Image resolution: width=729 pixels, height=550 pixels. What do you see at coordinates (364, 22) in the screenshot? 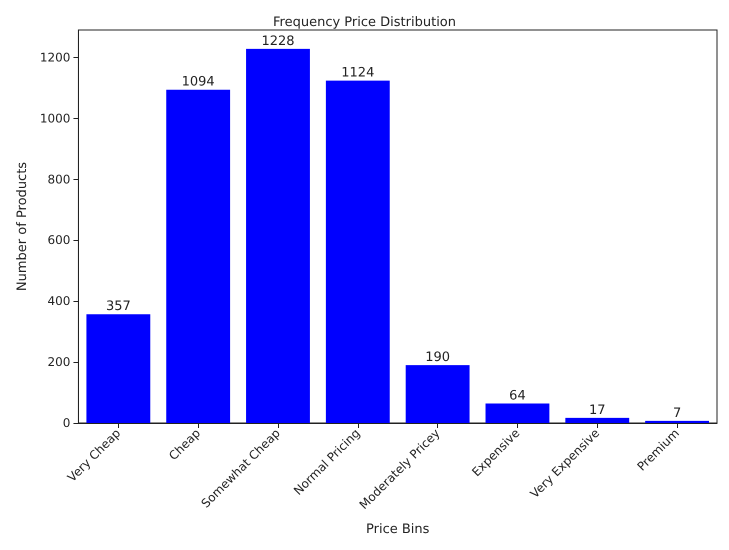
I see `chart-title: Frequency Price Distribution` at bounding box center [364, 22].